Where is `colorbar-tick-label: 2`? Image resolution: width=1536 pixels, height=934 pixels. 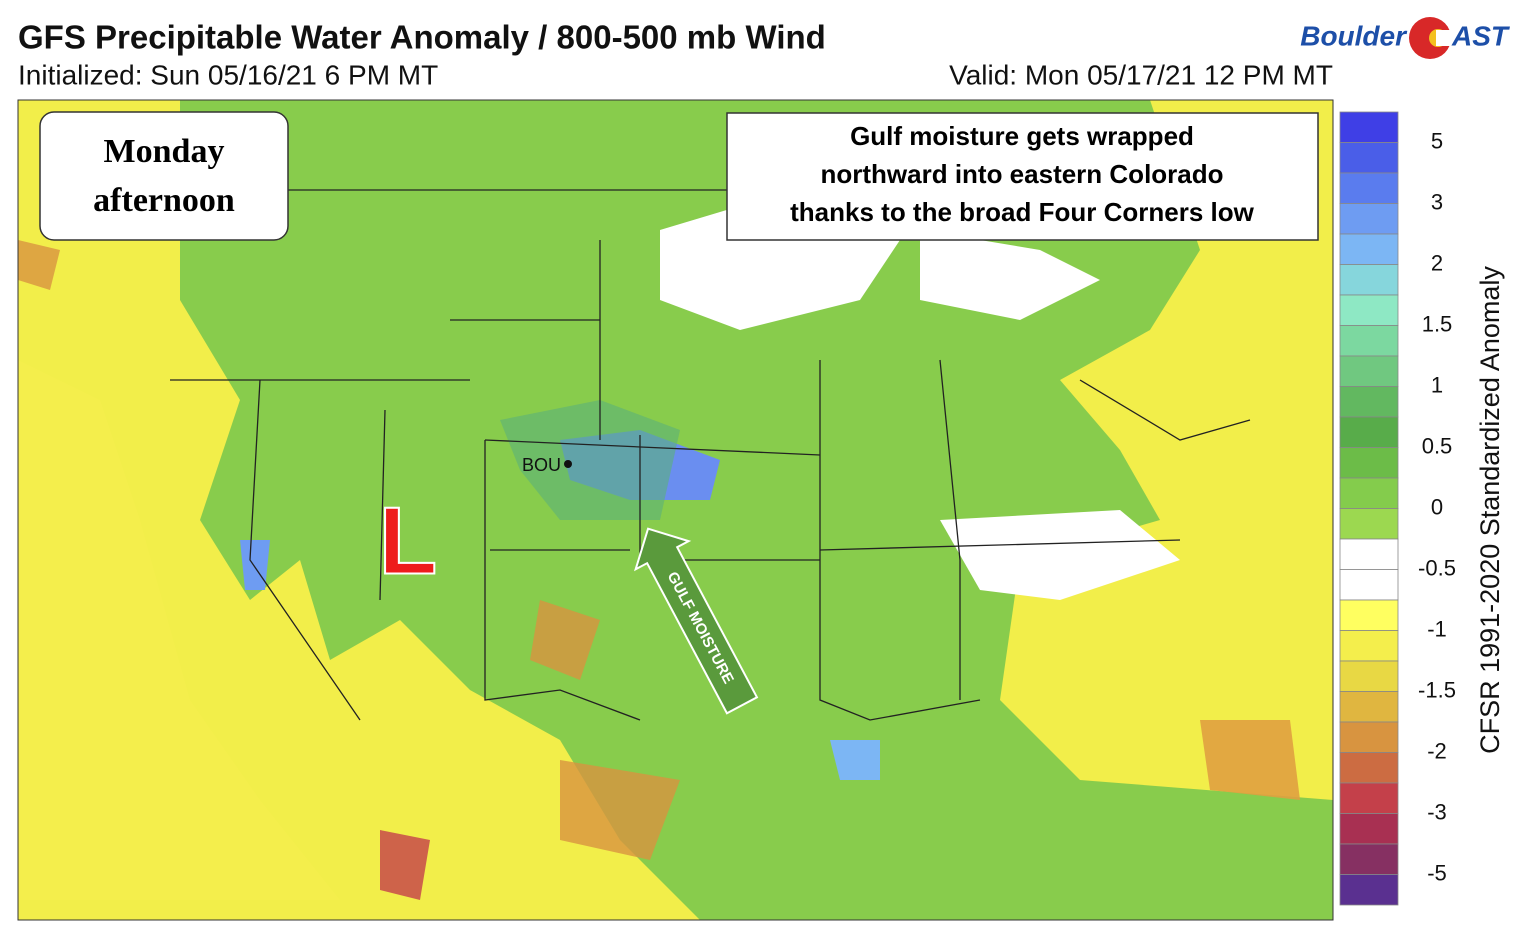
colorbar-tick-label: 2 is located at coordinates (1437, 262).